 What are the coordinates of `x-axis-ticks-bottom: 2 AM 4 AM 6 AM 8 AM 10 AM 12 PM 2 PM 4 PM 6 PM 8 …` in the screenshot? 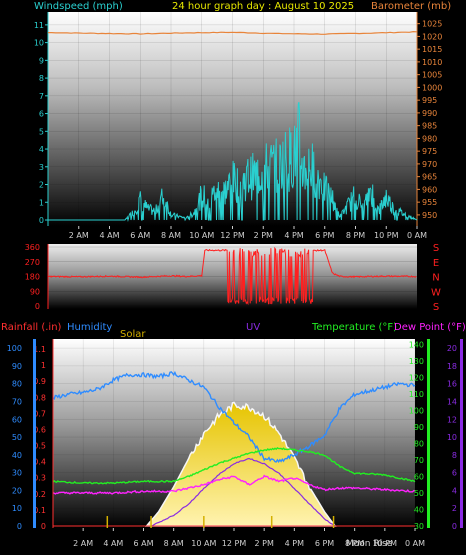 It's located at (249, 538).